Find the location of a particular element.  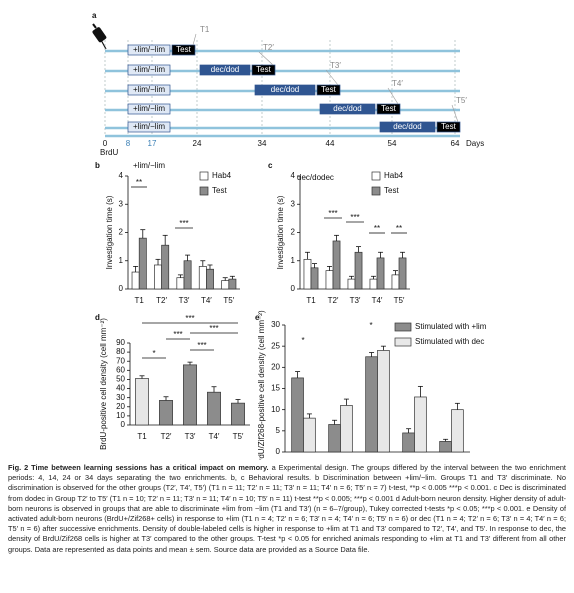

panel-letter: c is located at coordinates (270, 165).